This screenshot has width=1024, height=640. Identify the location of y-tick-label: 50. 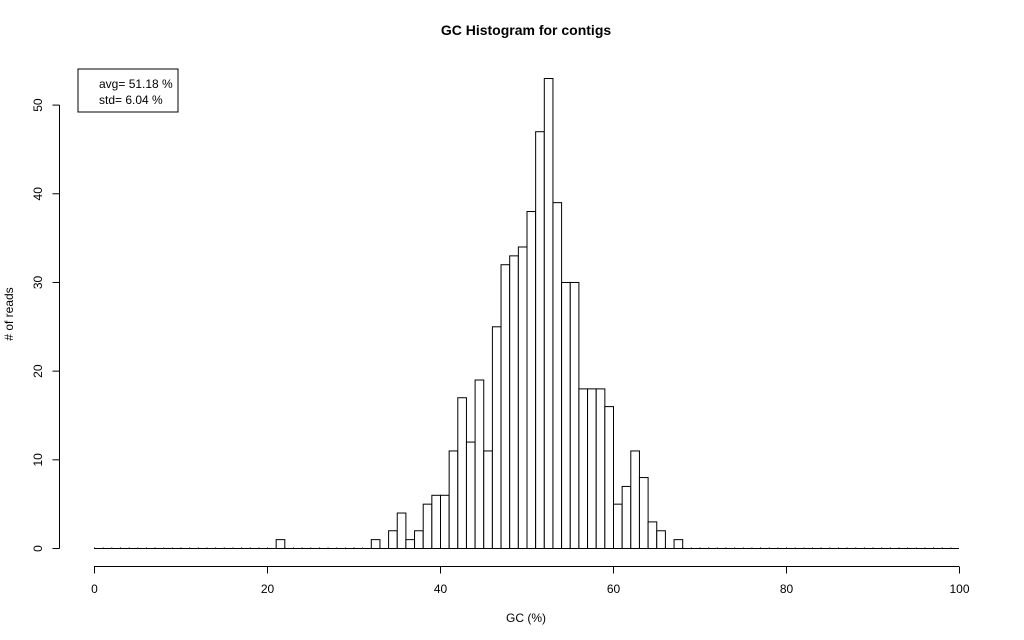
(38, 105).